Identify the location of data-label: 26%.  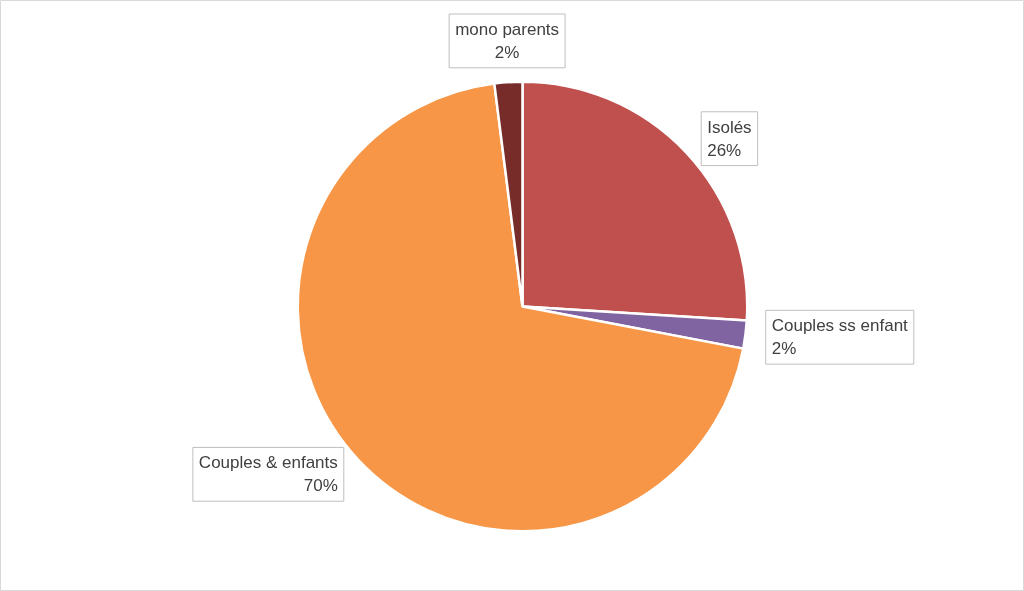
(724, 150).